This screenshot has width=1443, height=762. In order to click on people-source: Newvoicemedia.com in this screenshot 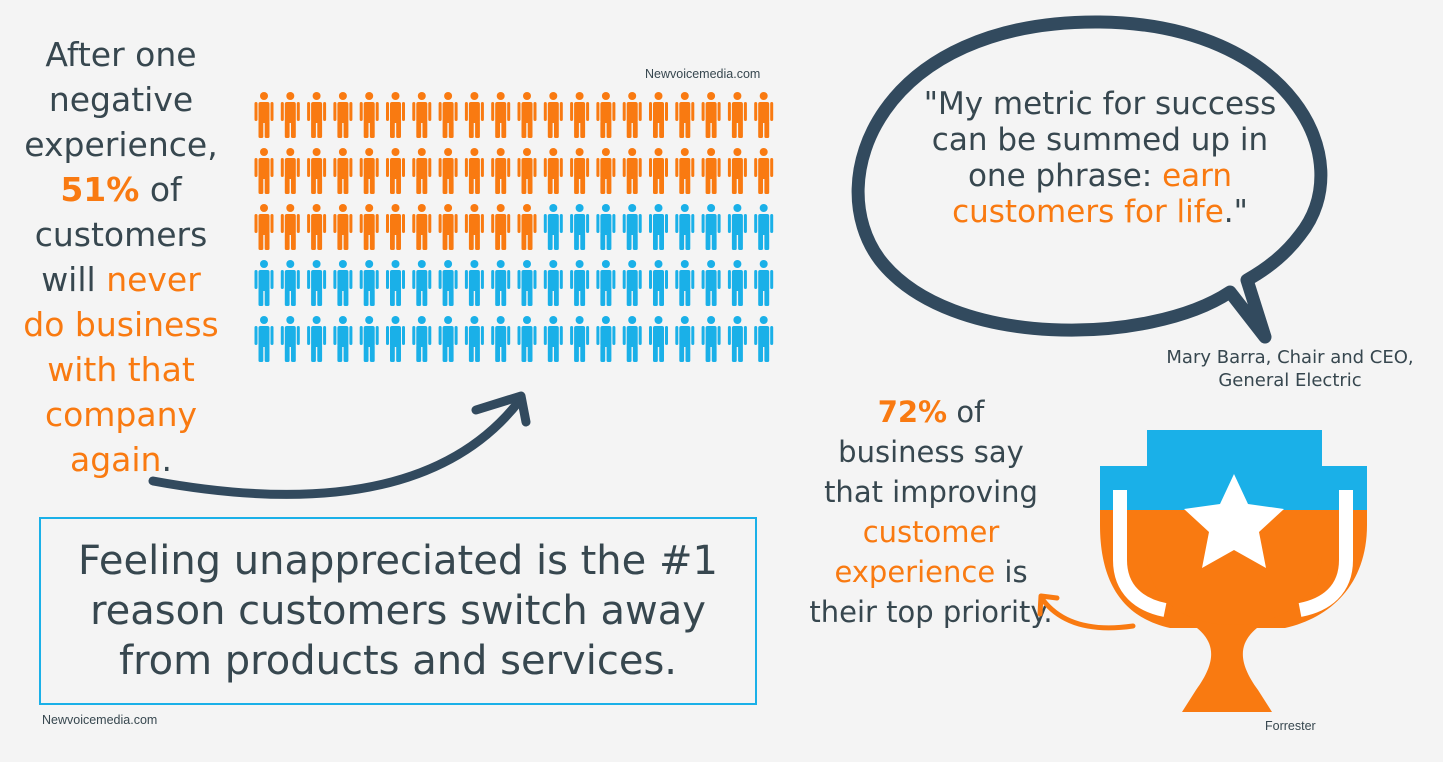, I will do `click(703, 74)`.